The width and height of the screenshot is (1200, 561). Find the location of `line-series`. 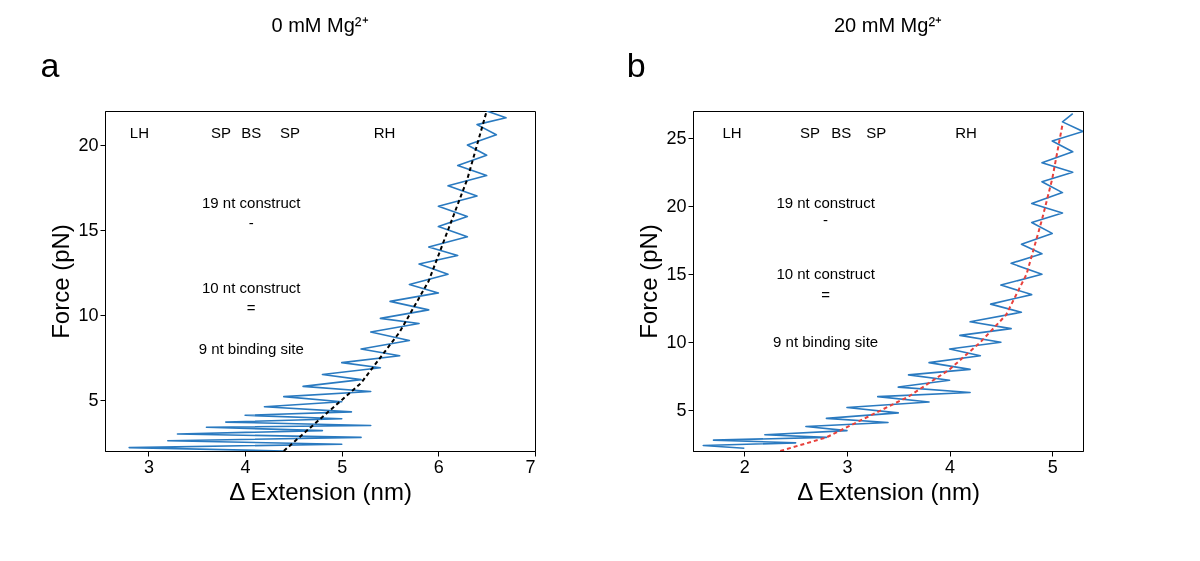

line-series is located at coordinates (921, 287).